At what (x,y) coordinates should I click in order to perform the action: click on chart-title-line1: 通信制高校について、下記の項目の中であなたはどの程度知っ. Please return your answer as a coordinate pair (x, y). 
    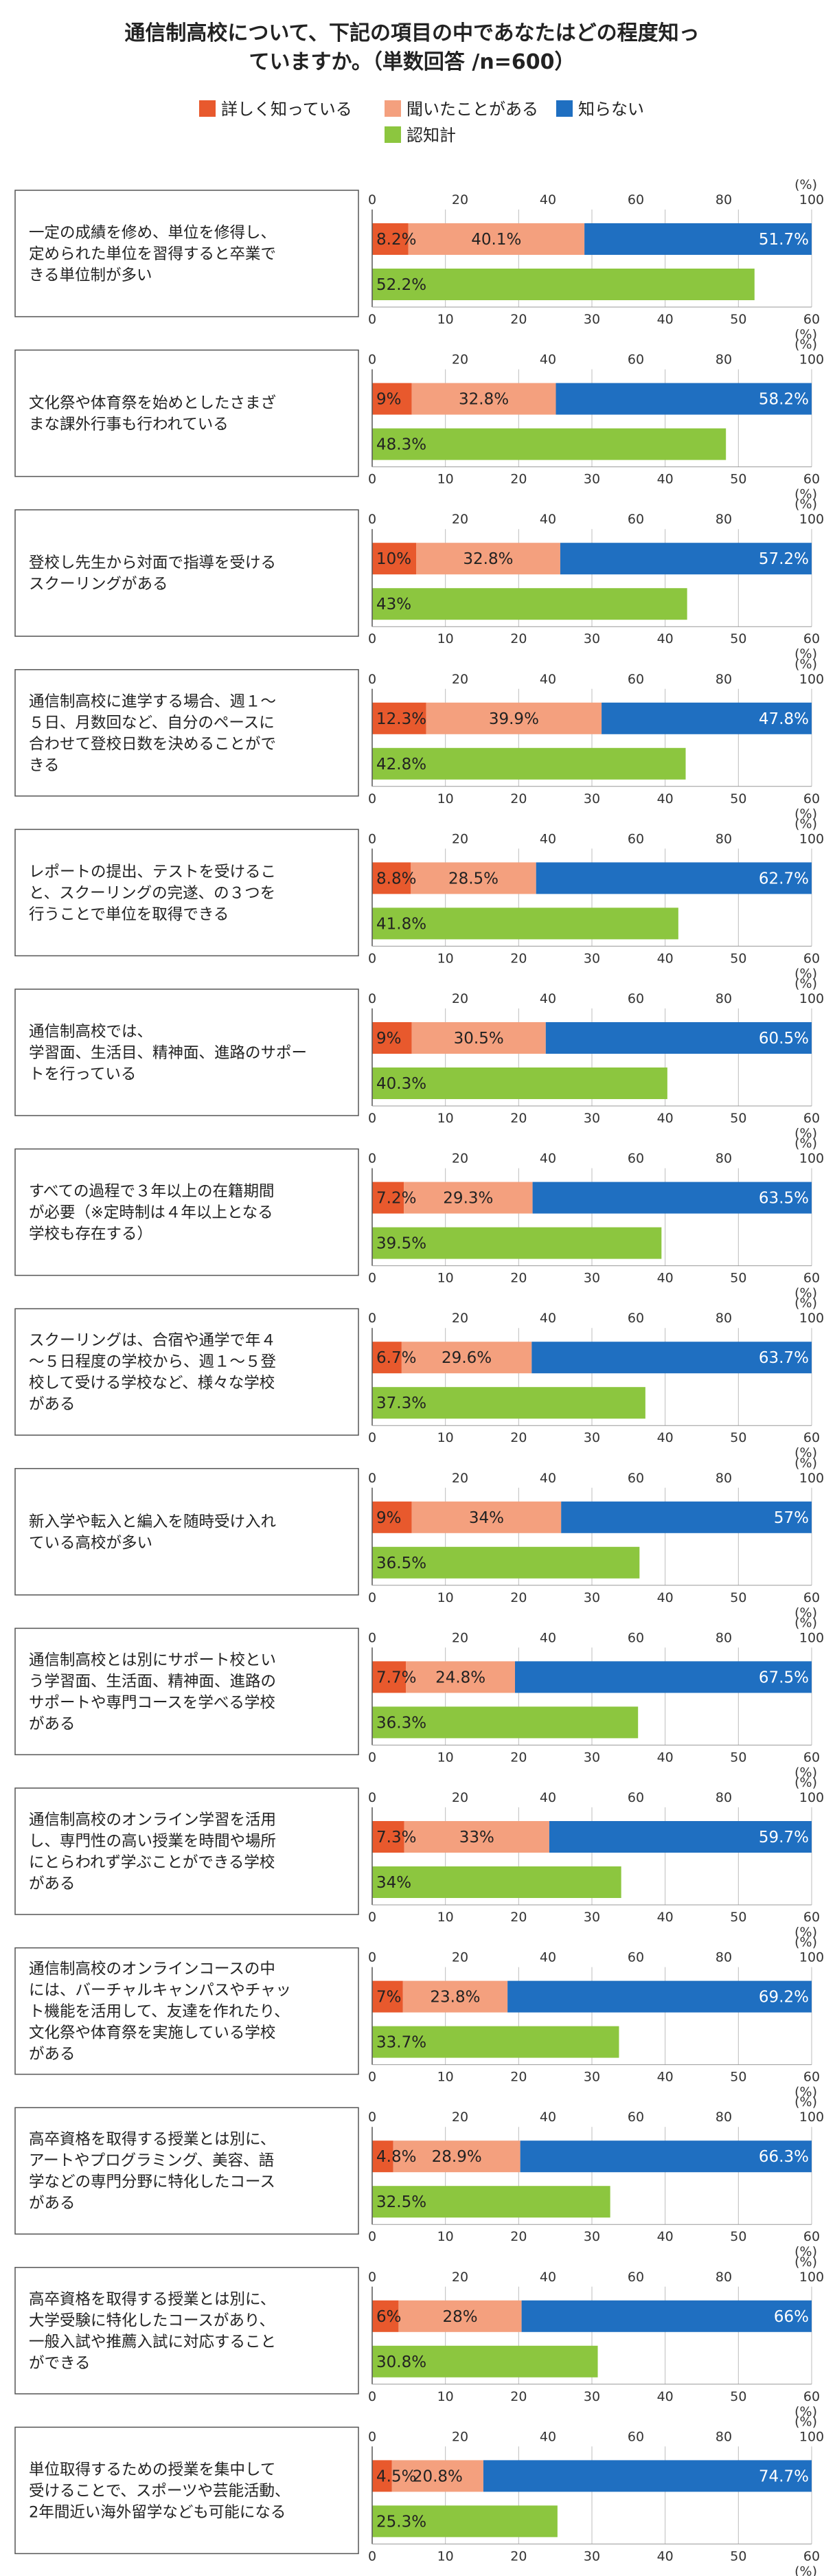
    Looking at the image, I should click on (412, 33).